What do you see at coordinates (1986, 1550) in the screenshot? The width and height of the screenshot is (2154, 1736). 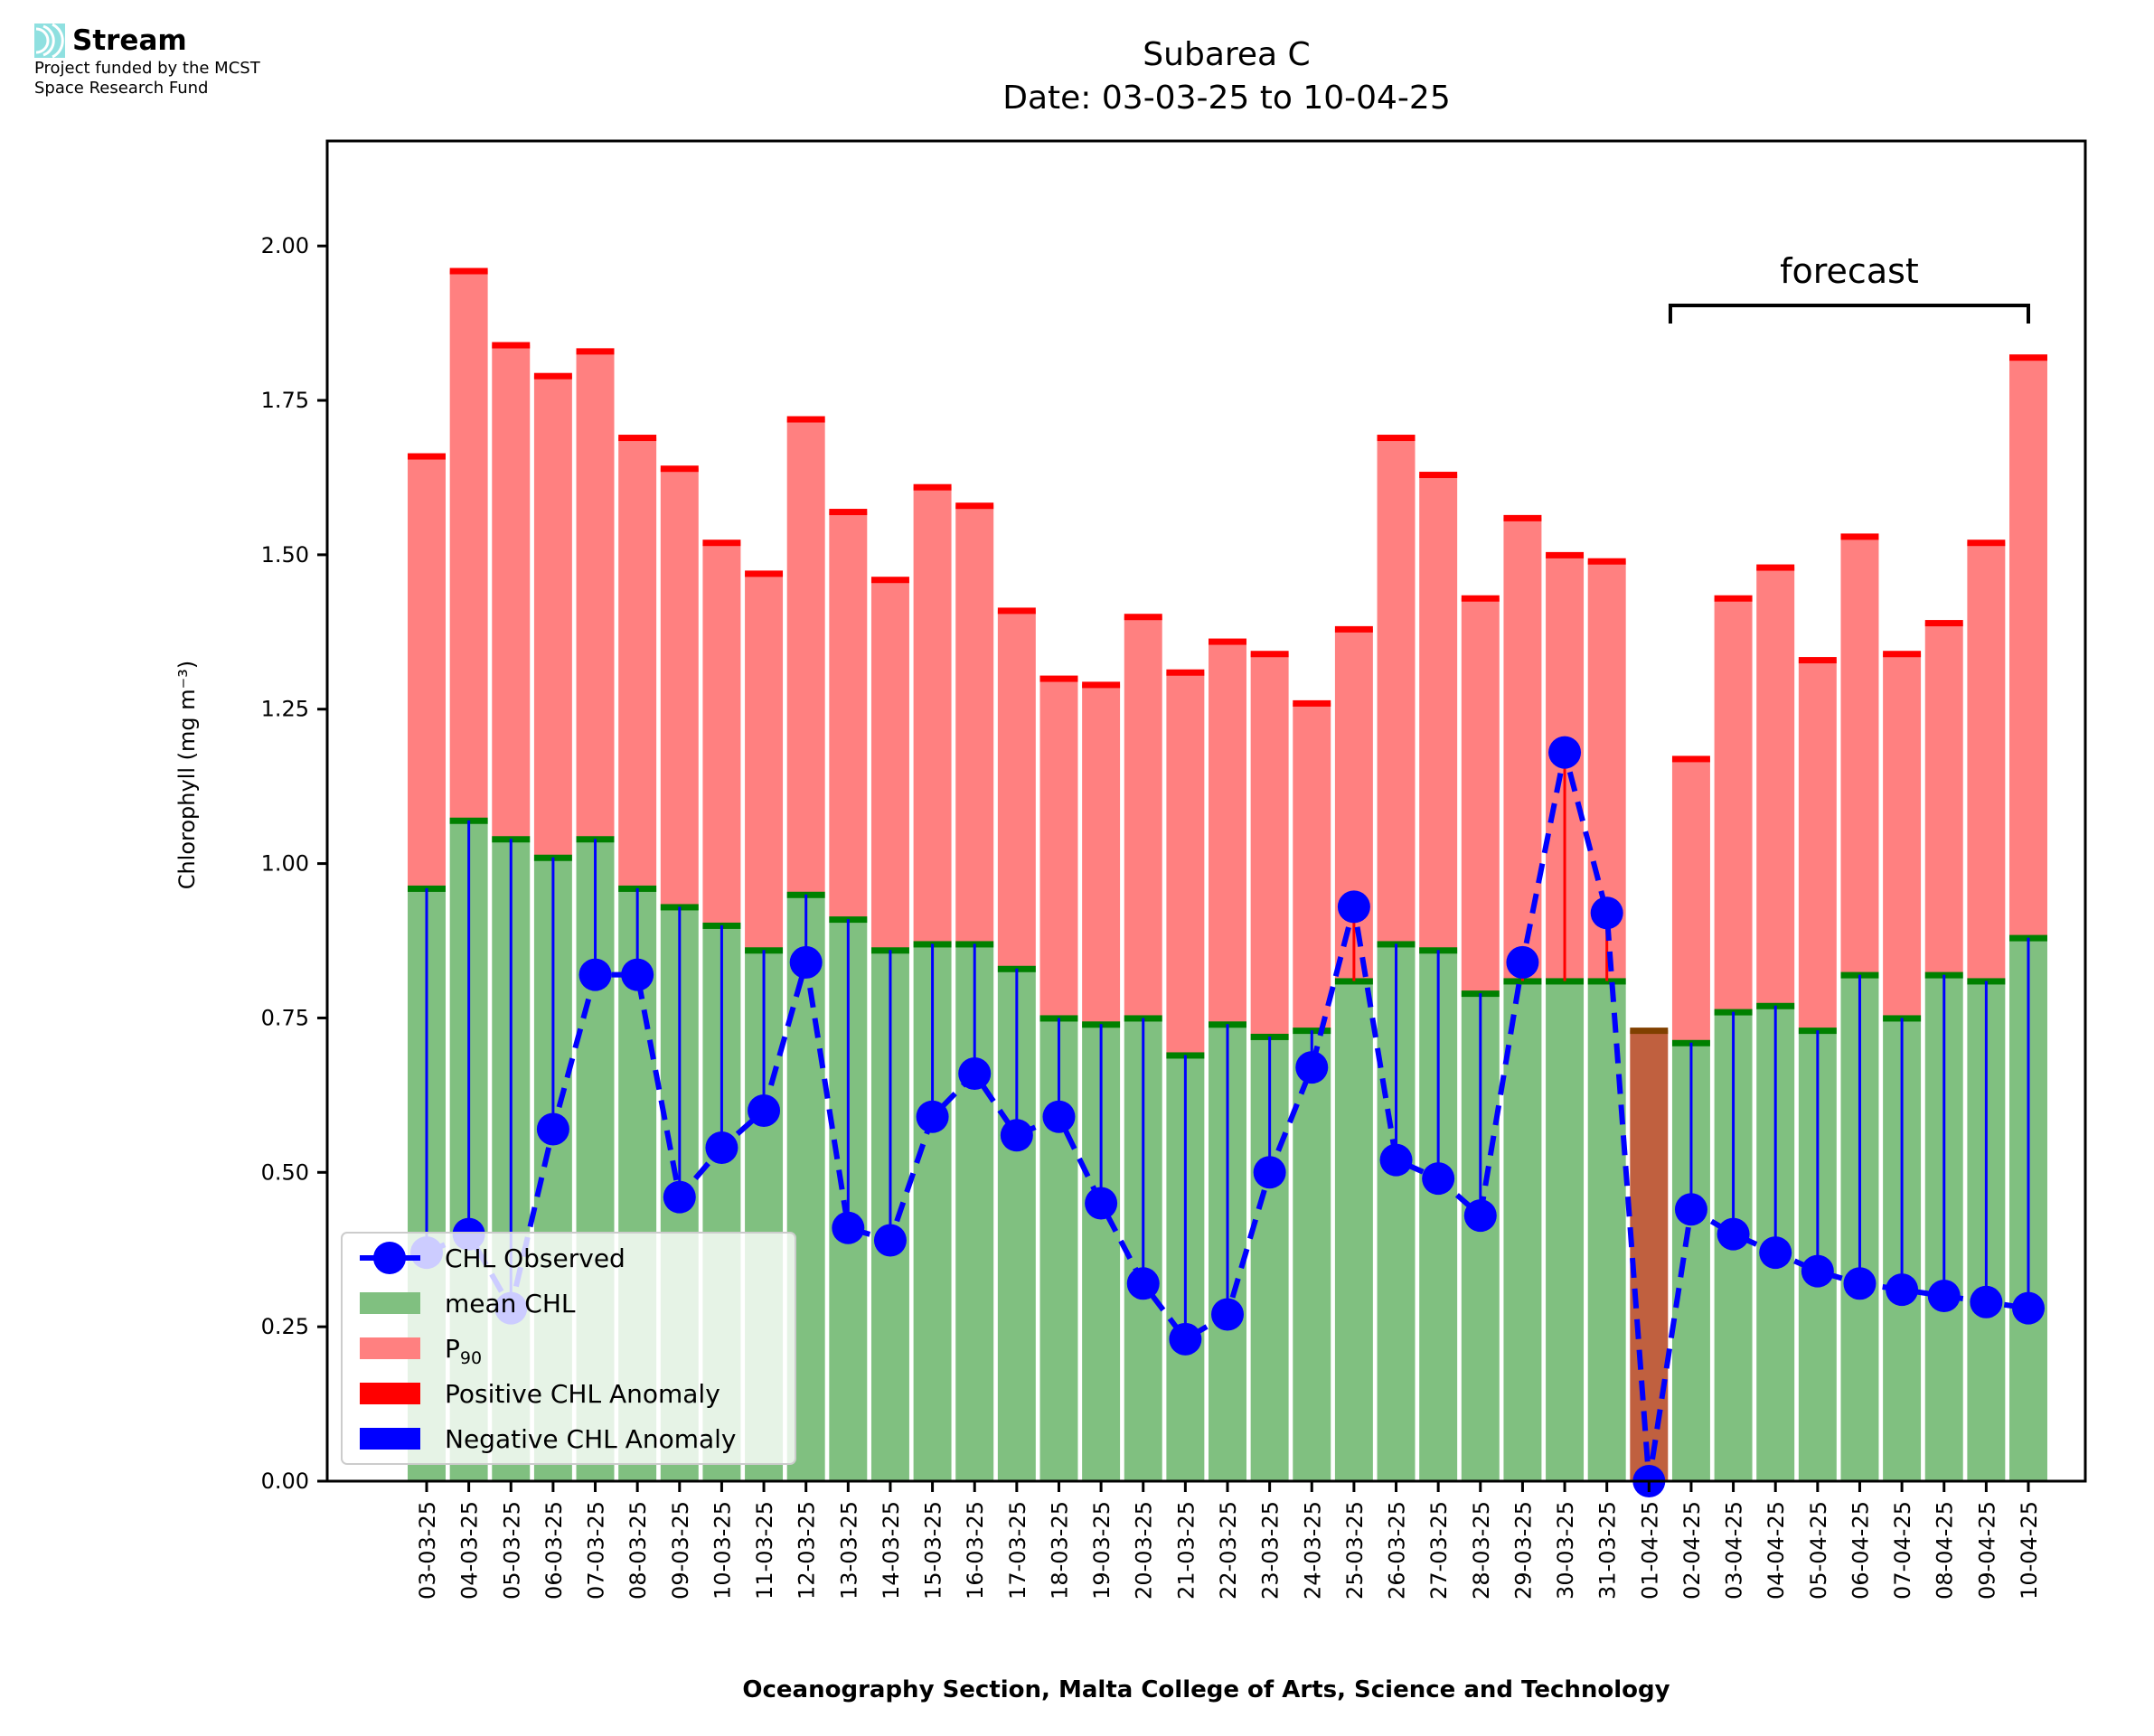 I see `x-tick-label: 09-04-25` at bounding box center [1986, 1550].